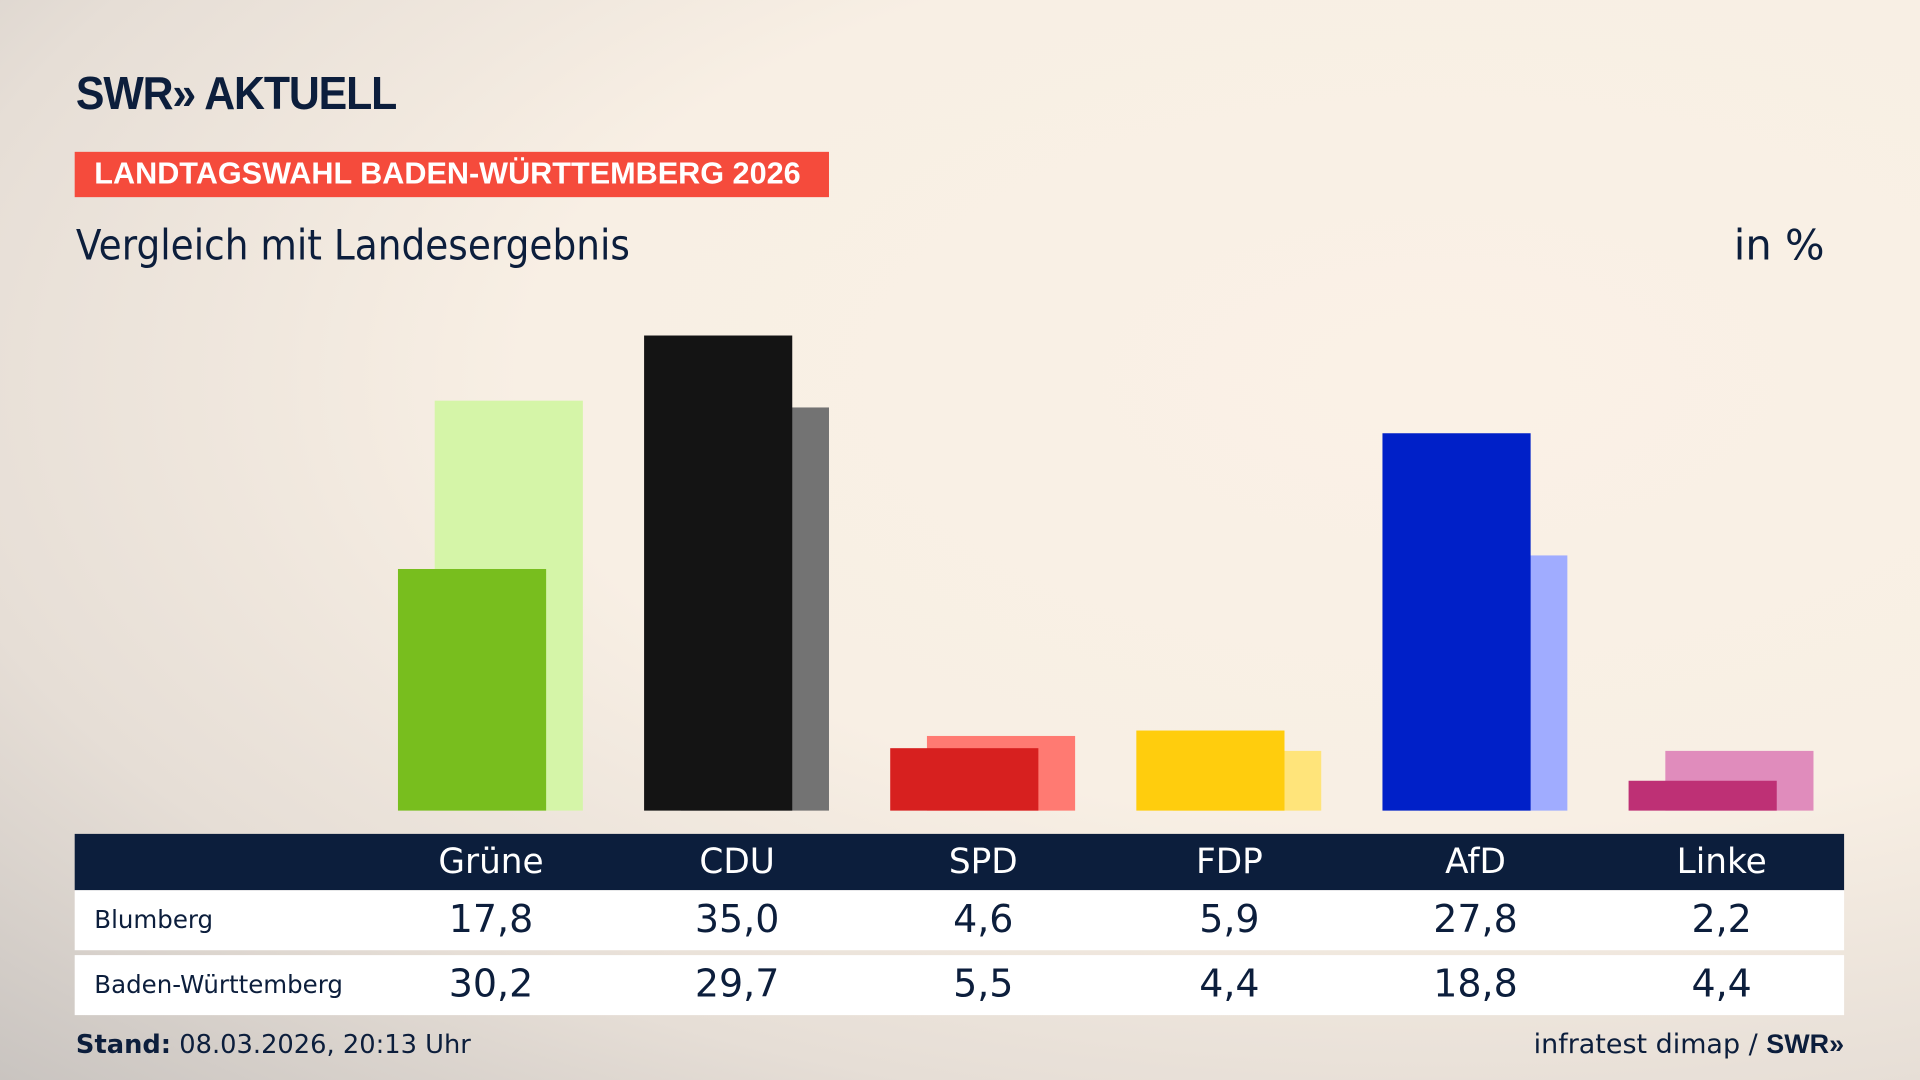 This screenshot has height=1080, width=1920. What do you see at coordinates (491, 919) in the screenshot?
I see `value-cell: 17,8` at bounding box center [491, 919].